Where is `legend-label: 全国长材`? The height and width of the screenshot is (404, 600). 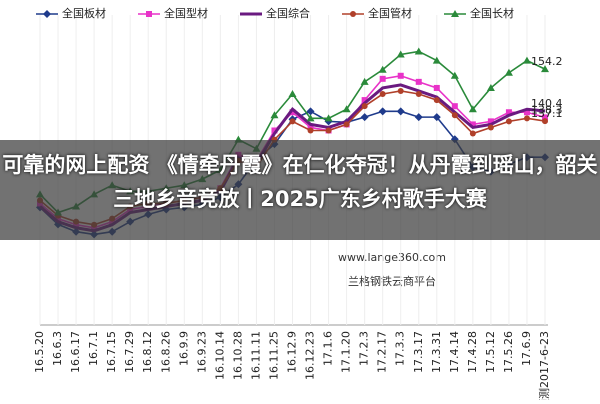 legend-label: 全国长材 is located at coordinates (492, 13).